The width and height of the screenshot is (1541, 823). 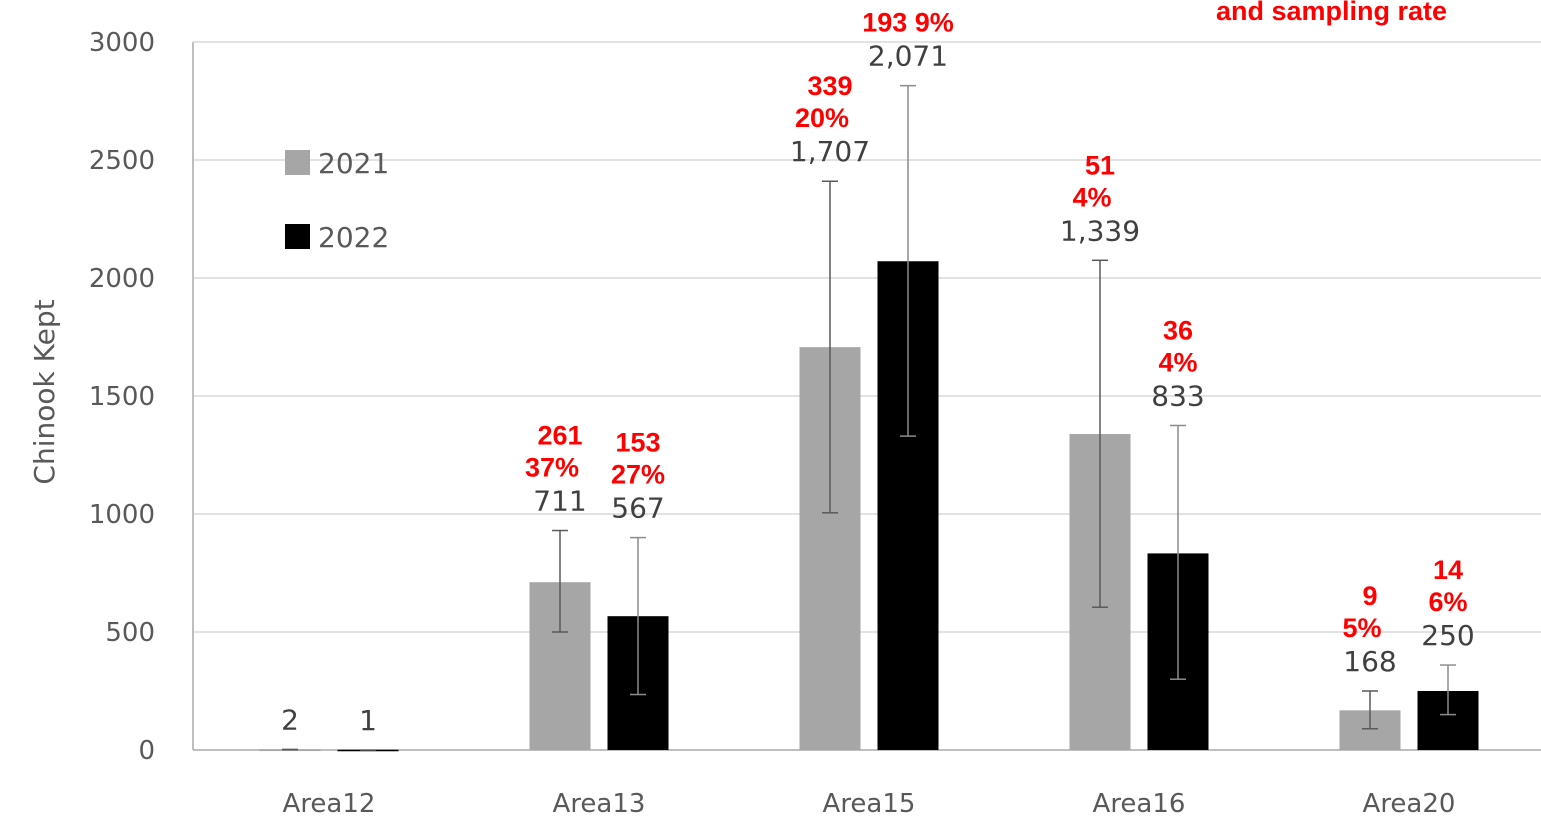 I want to click on legend-label: 2022, so click(x=353, y=237).